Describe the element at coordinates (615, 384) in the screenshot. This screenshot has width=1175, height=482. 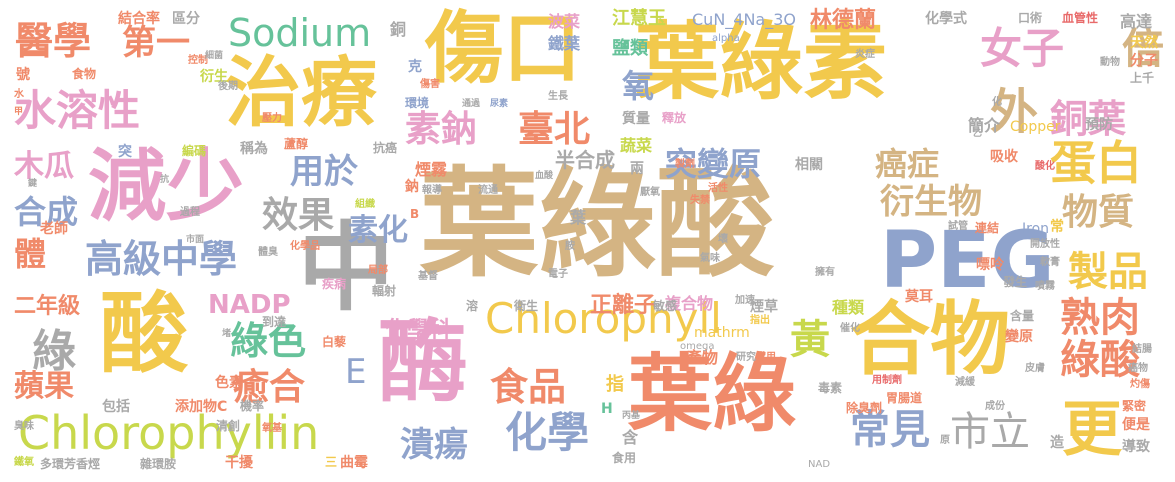
I see `word: 指` at that location.